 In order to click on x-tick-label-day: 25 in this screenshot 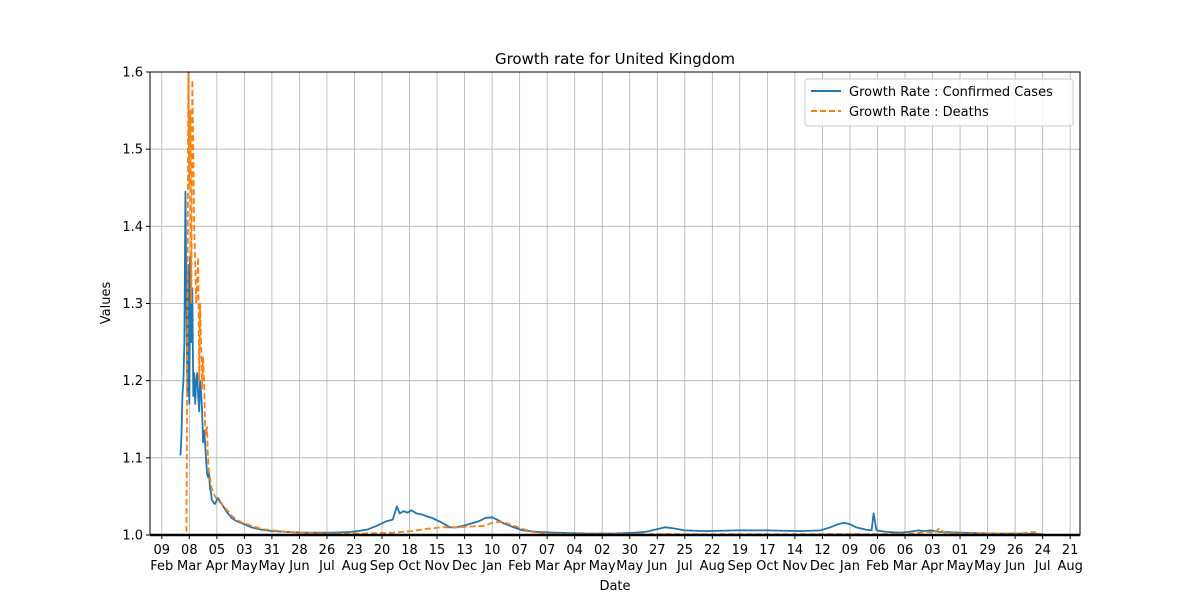, I will do `click(685, 550)`.